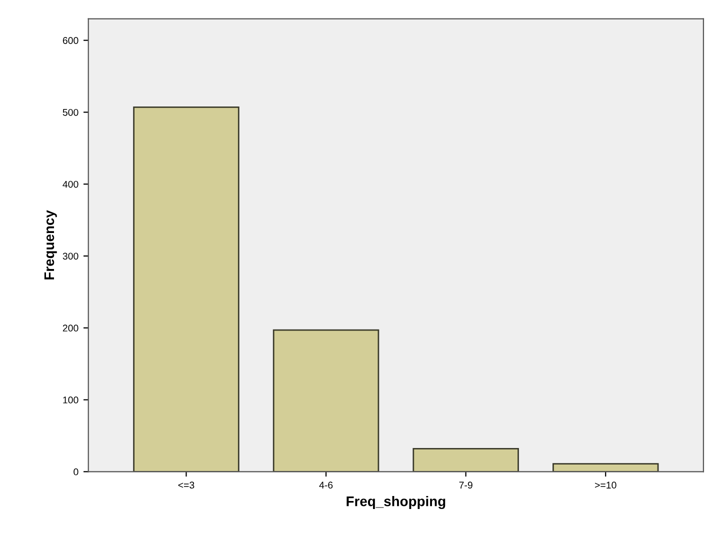 The width and height of the screenshot is (707, 536). What do you see at coordinates (76, 472) in the screenshot?
I see `y-tick-label: 0` at bounding box center [76, 472].